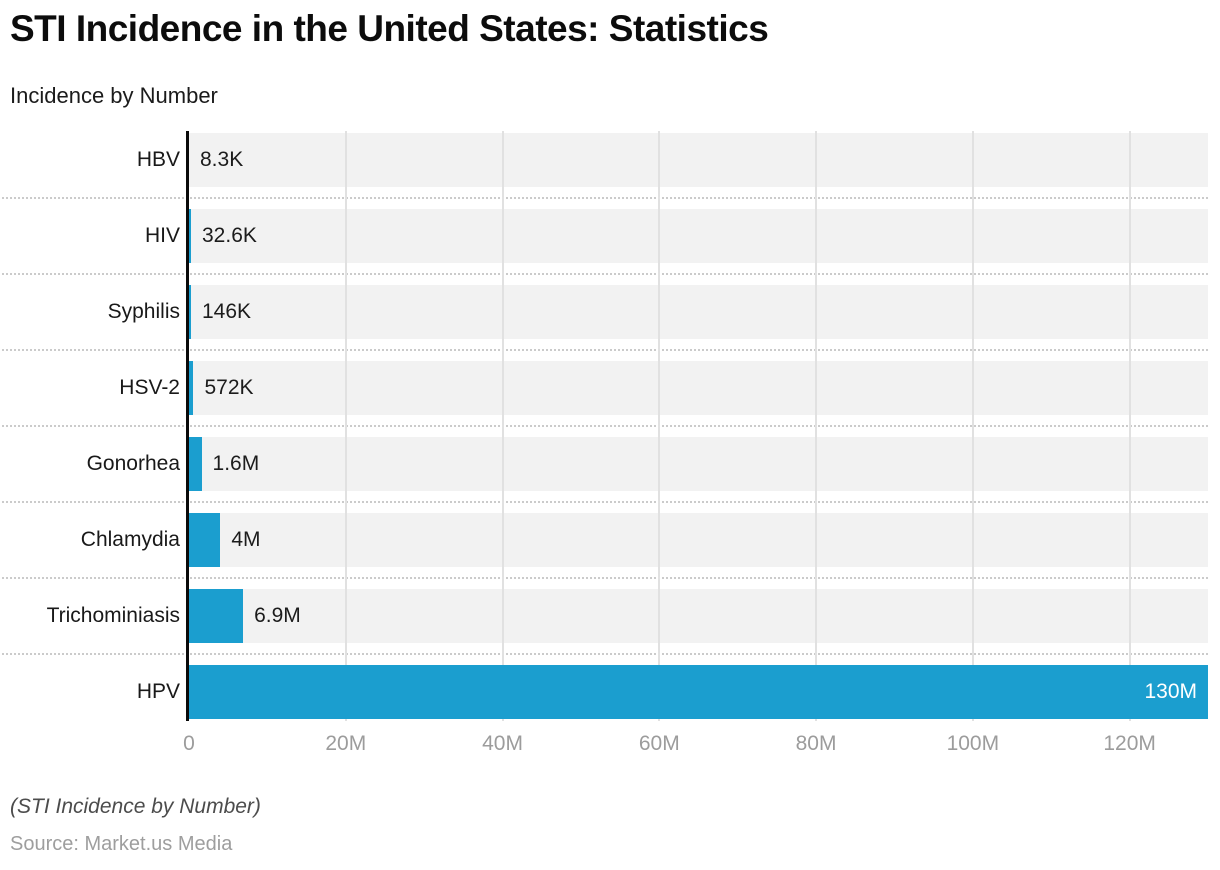 This screenshot has width=1220, height=870. I want to click on value-label: 130M, so click(1170, 691).